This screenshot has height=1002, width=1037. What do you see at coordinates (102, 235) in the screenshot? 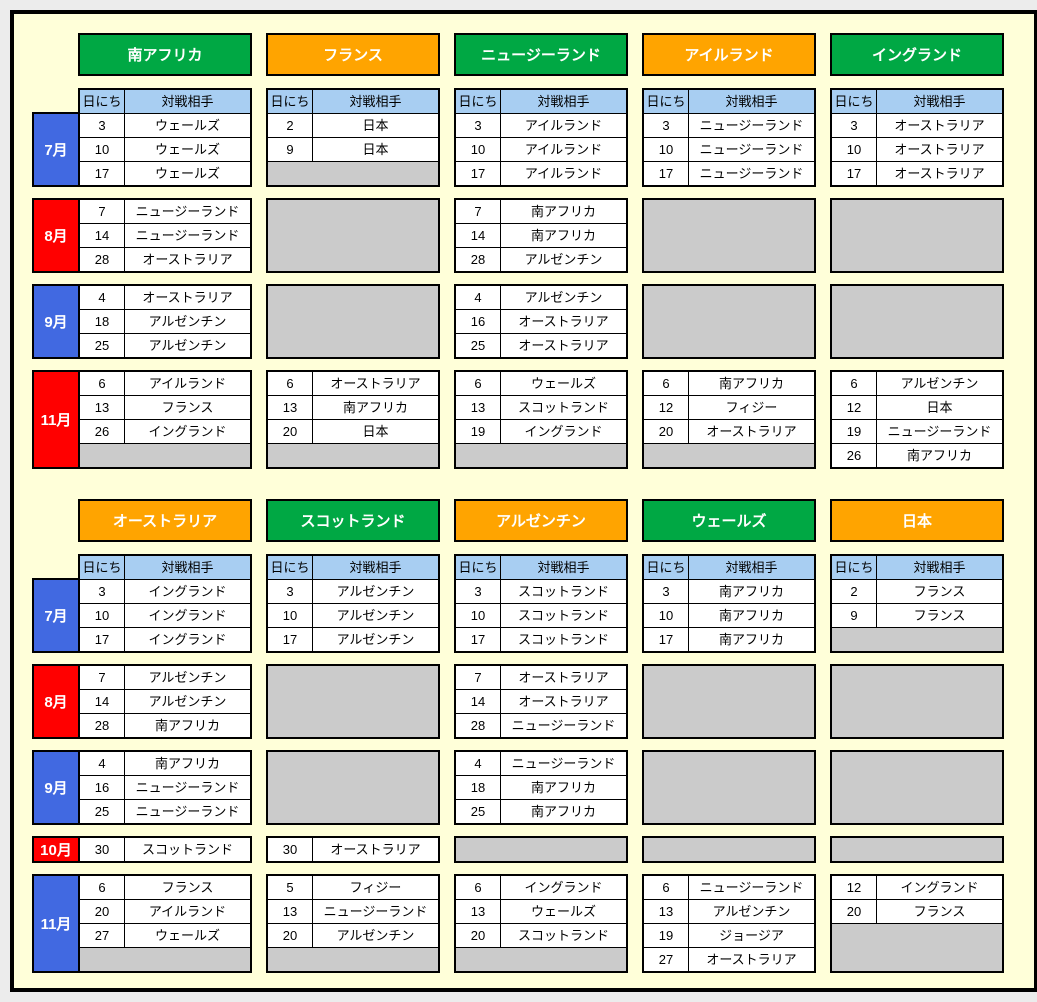
I see `match-date-cell: 14` at bounding box center [102, 235].